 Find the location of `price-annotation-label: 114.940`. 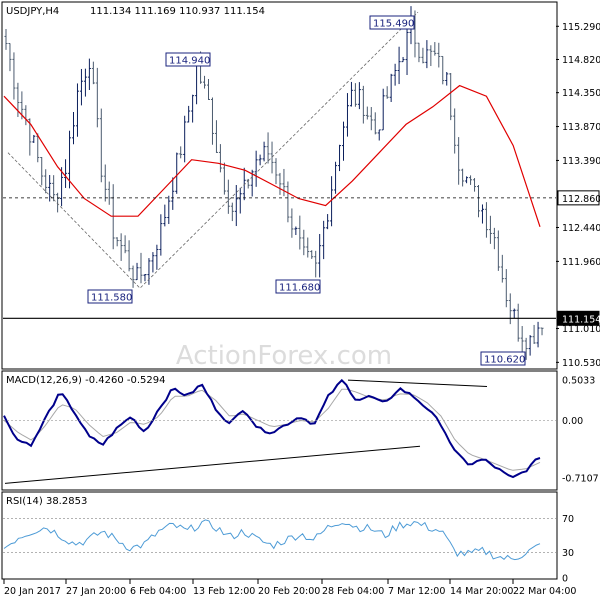

price-annotation-label: 114.940 is located at coordinates (189, 61).